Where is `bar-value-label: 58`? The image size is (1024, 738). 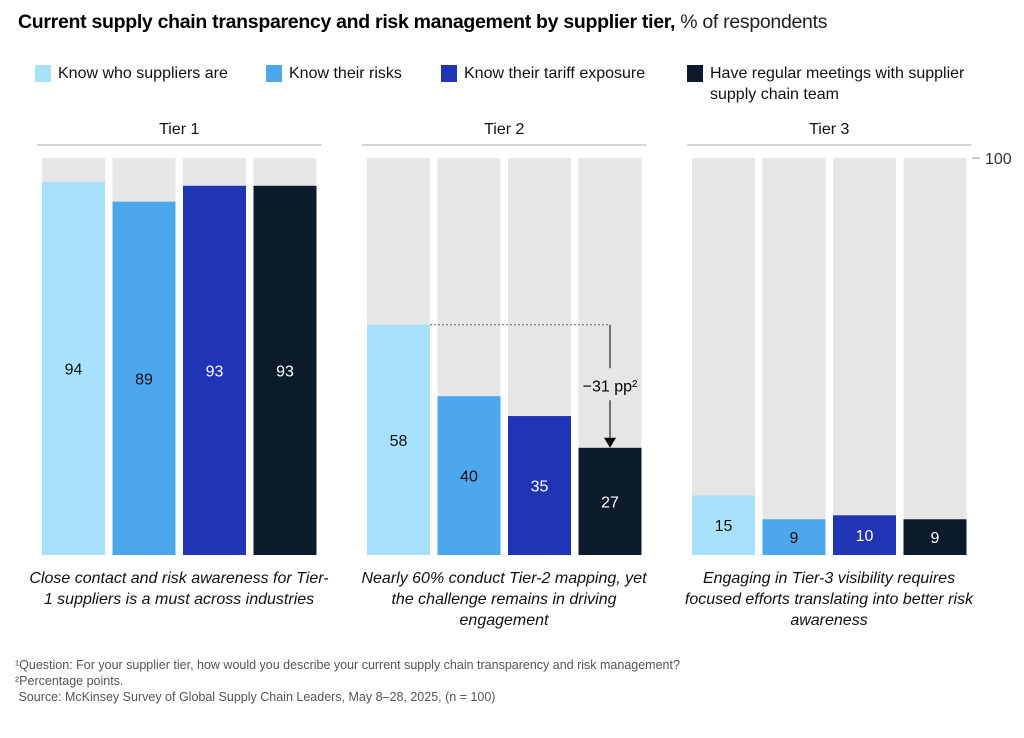
bar-value-label: 58 is located at coordinates (399, 441).